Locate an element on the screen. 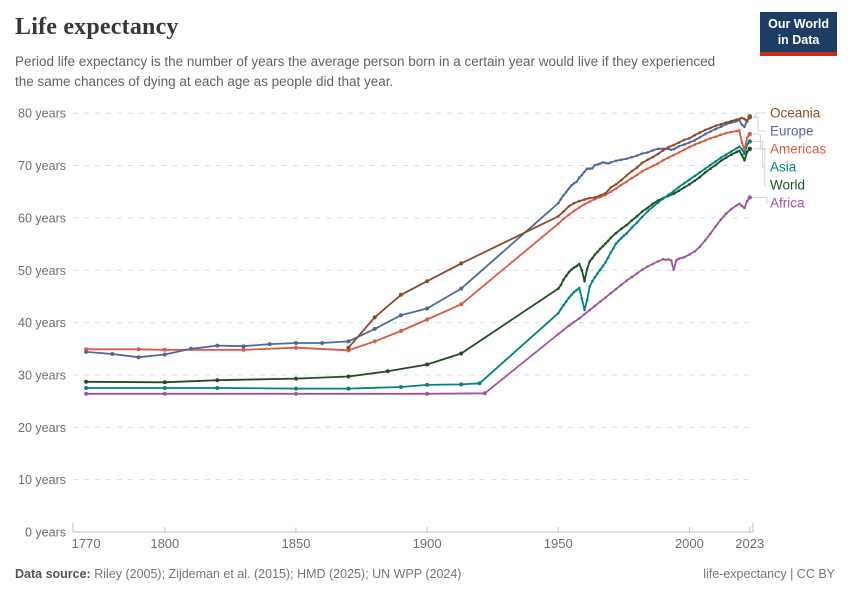 The width and height of the screenshot is (850, 600). legend-label-oceania: Oceania is located at coordinates (795, 113).